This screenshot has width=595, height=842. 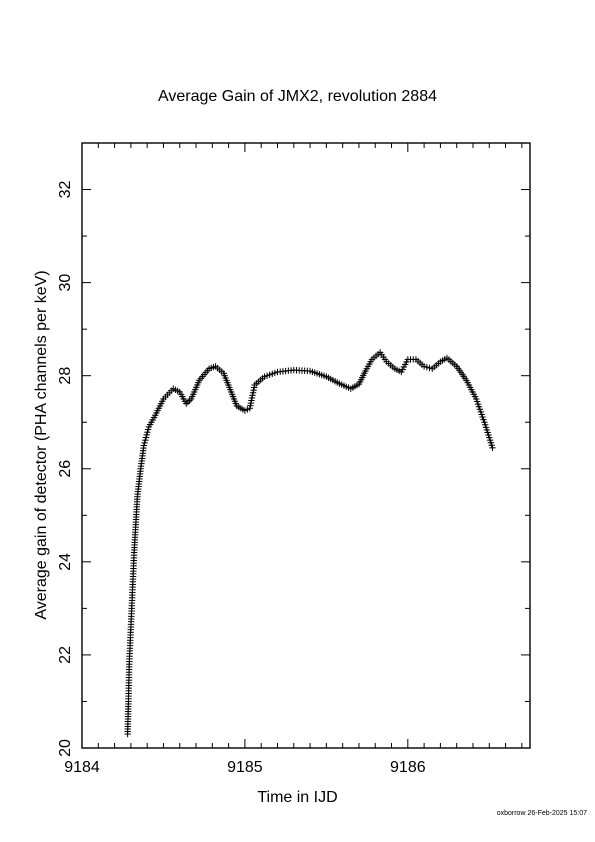 I want to click on y-tick-label: 32, so click(x=65, y=190).